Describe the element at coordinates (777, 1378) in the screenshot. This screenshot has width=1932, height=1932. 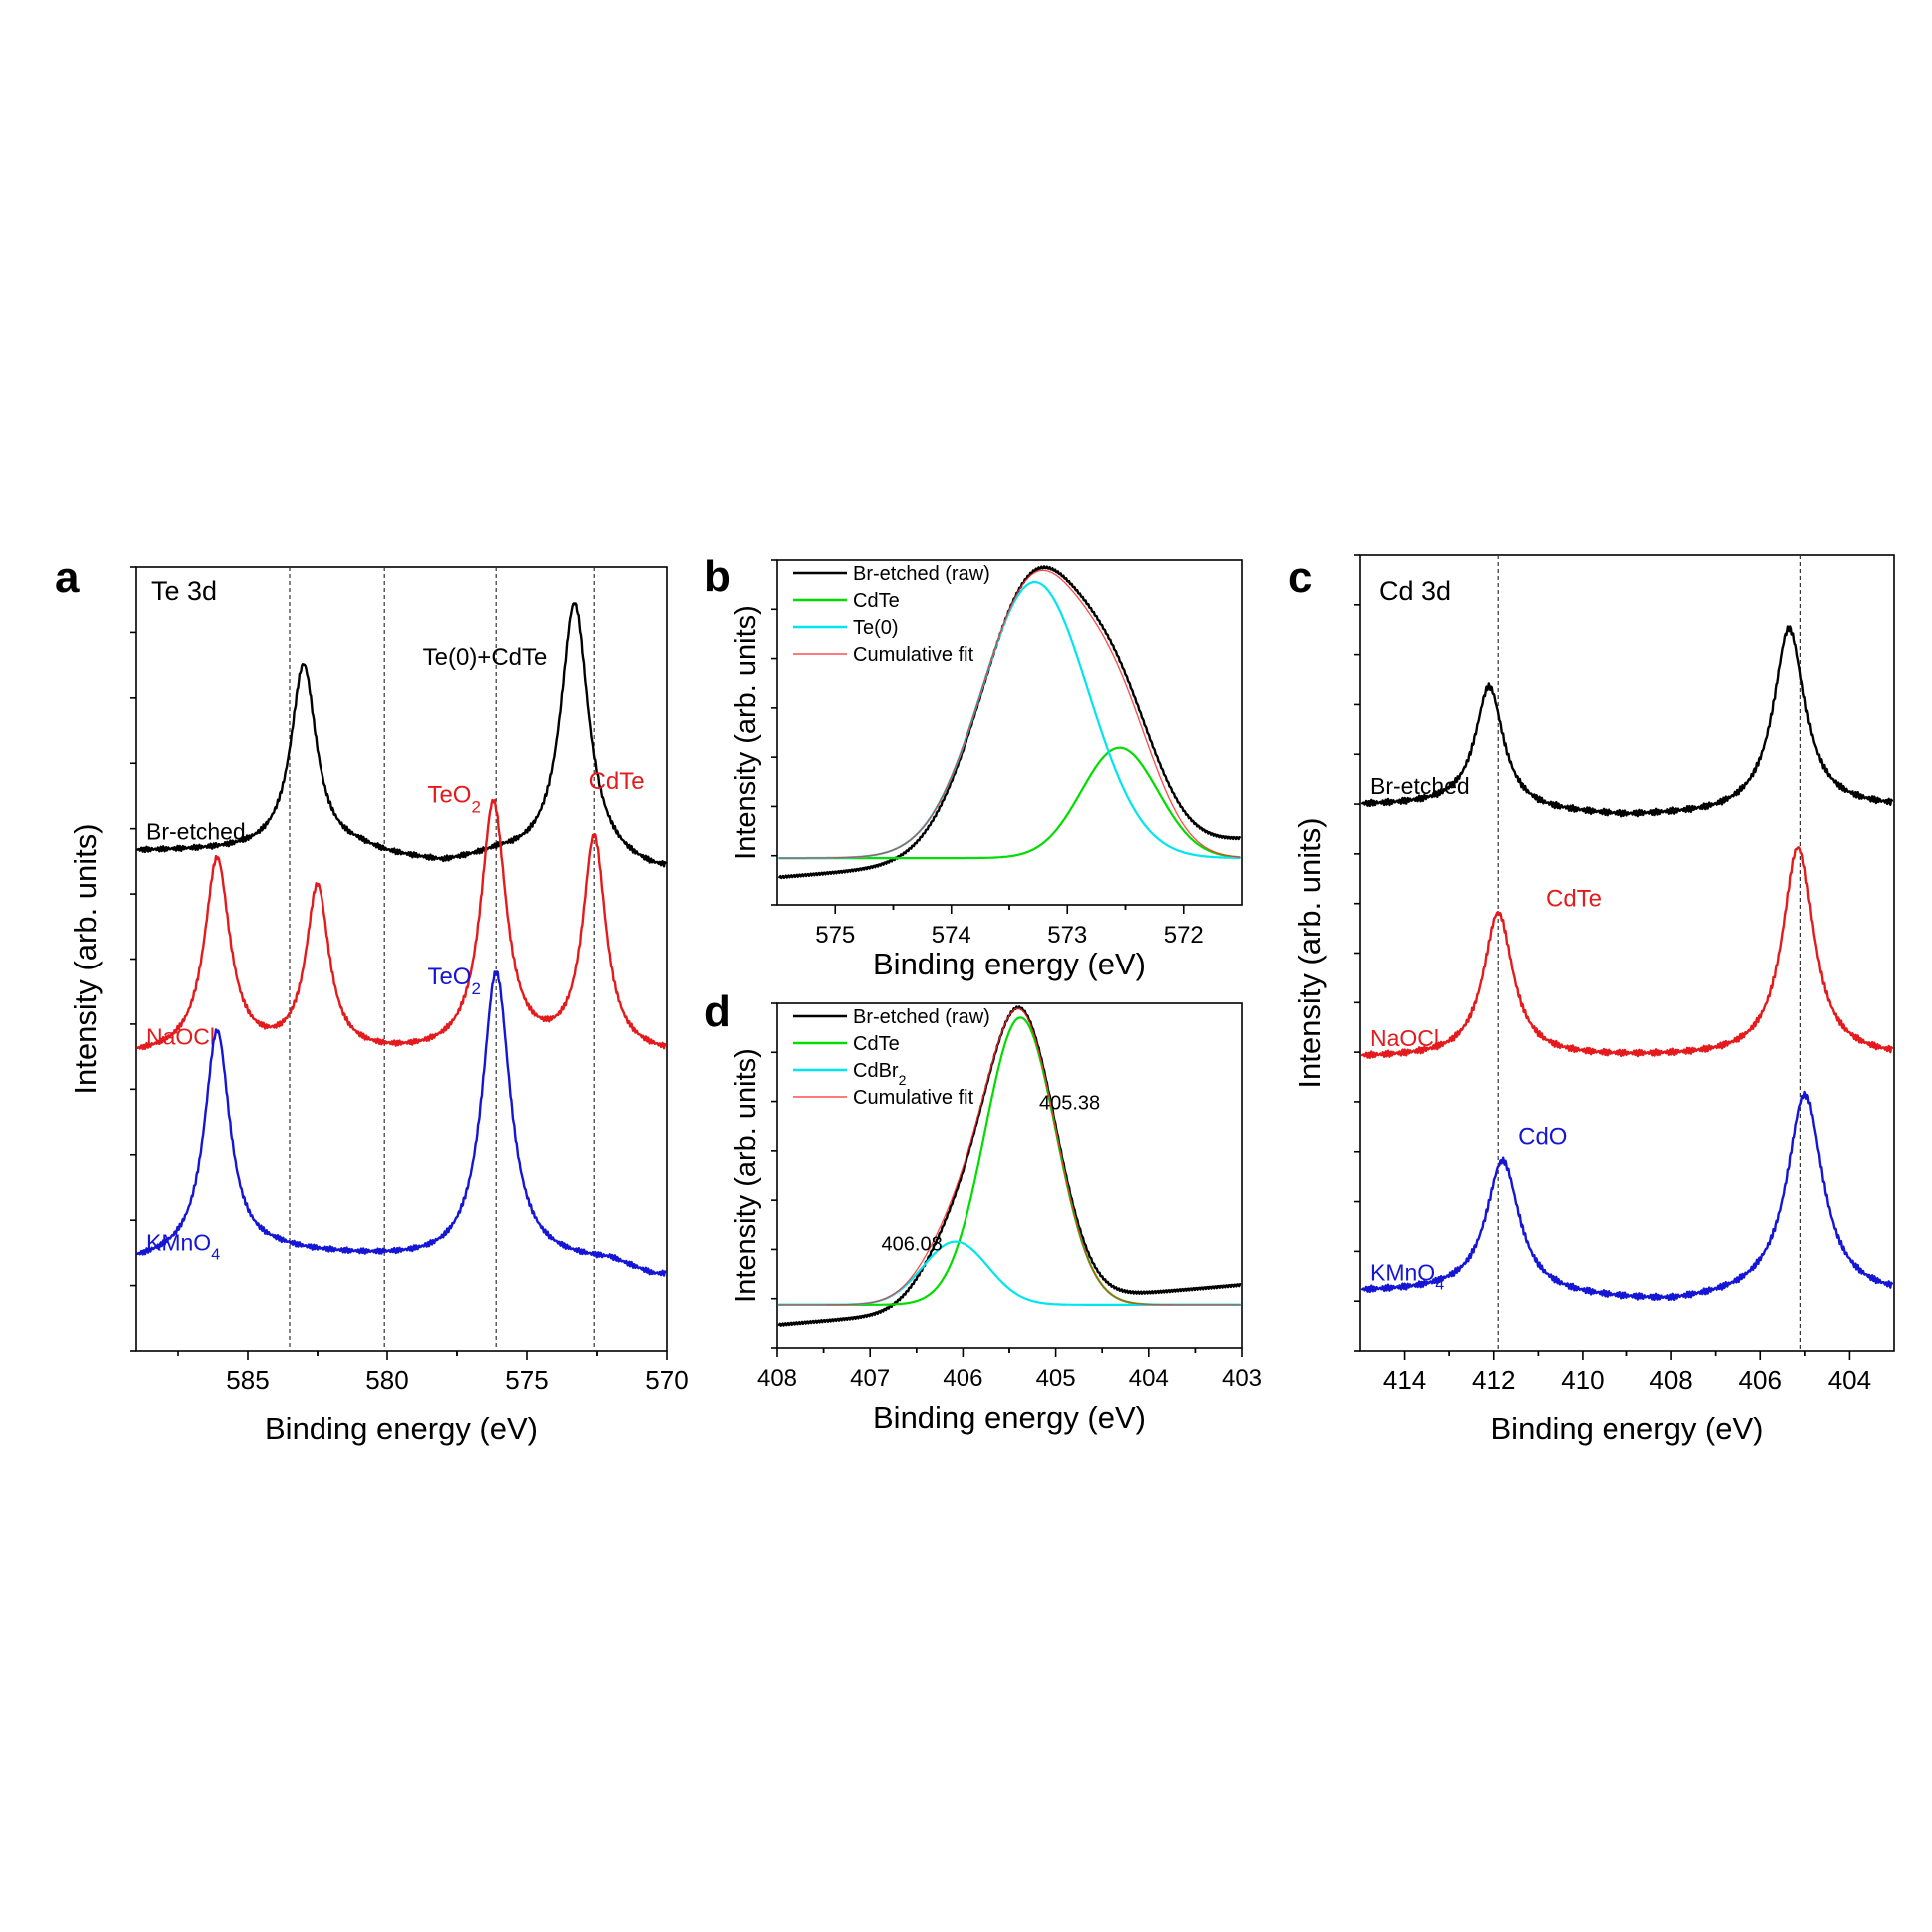
I see `panel-d-xtick-label-0: 408` at that location.